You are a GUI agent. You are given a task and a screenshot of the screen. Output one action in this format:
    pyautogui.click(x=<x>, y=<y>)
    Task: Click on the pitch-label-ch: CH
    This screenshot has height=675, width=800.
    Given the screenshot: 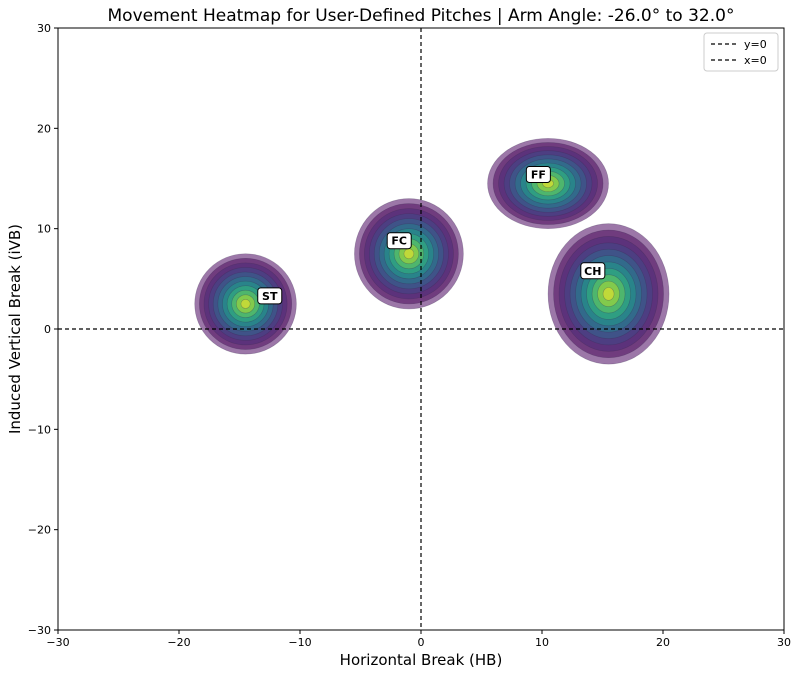 What is the action you would take?
    pyautogui.click(x=593, y=271)
    